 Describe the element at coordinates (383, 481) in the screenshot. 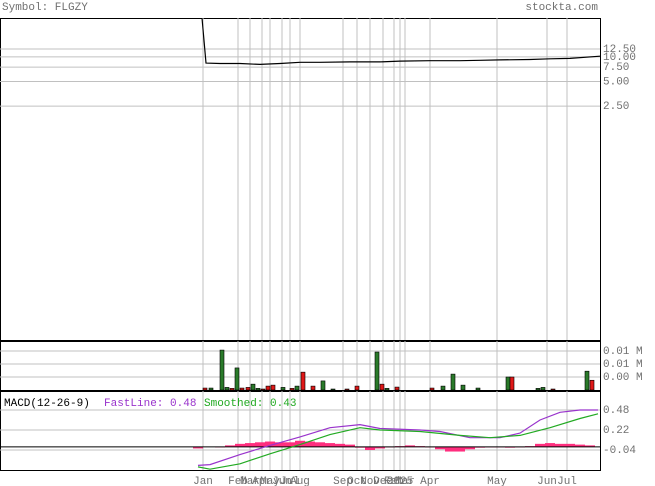

I see `x-tick-label: Dec` at that location.